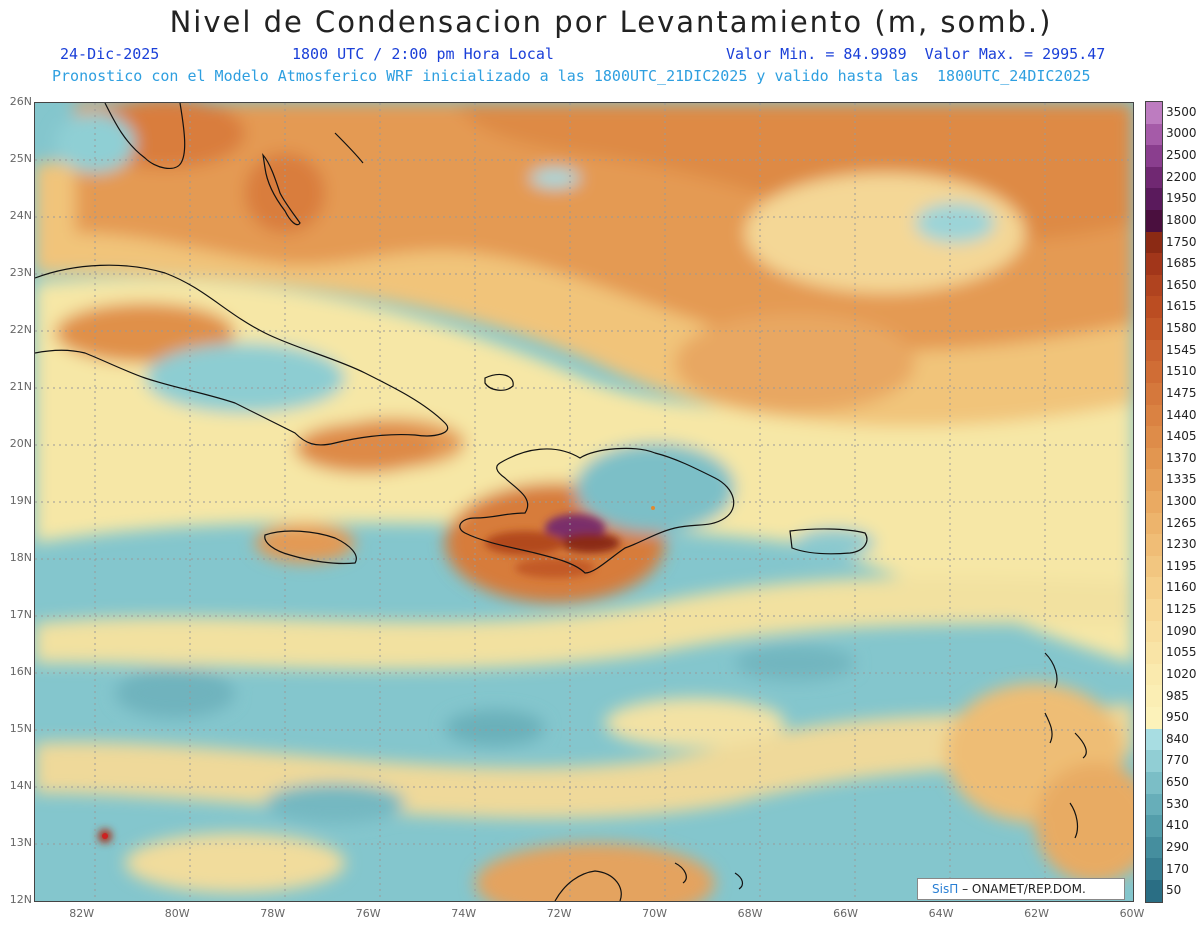  What do you see at coordinates (1181, 544) in the screenshot?
I see `color-bar-level-label: 1230` at bounding box center [1181, 544].